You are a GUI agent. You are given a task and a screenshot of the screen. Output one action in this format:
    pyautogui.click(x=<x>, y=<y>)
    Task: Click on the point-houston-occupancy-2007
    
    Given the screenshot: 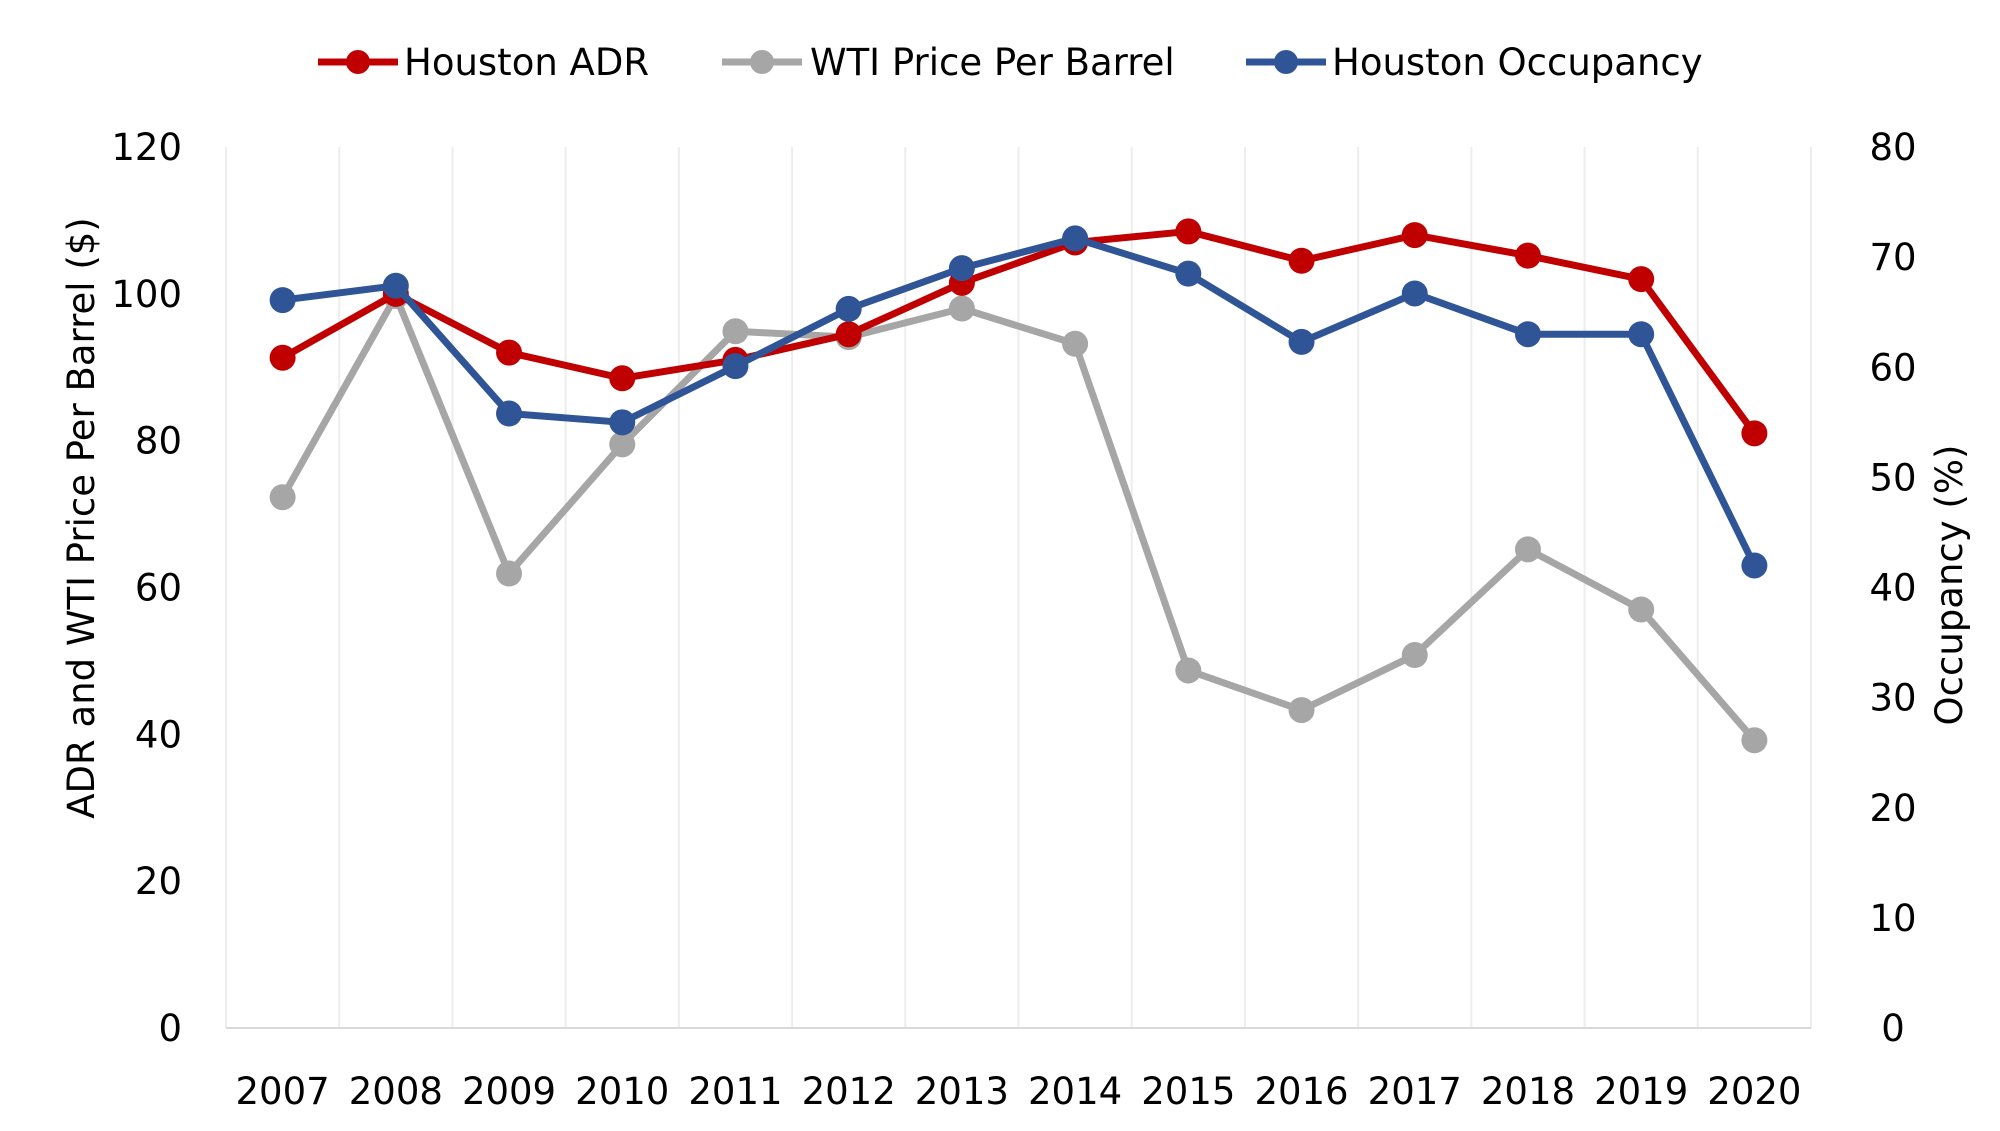 What is the action you would take?
    pyautogui.click(x=282, y=300)
    